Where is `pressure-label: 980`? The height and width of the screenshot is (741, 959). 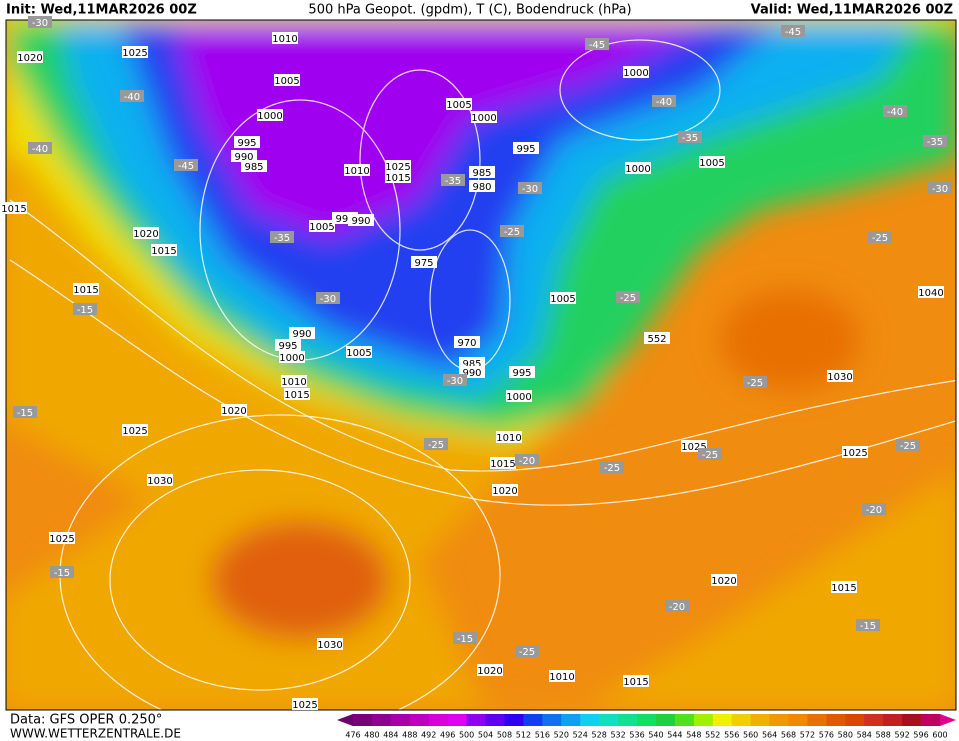
pressure-label: 980 is located at coordinates (481, 187).